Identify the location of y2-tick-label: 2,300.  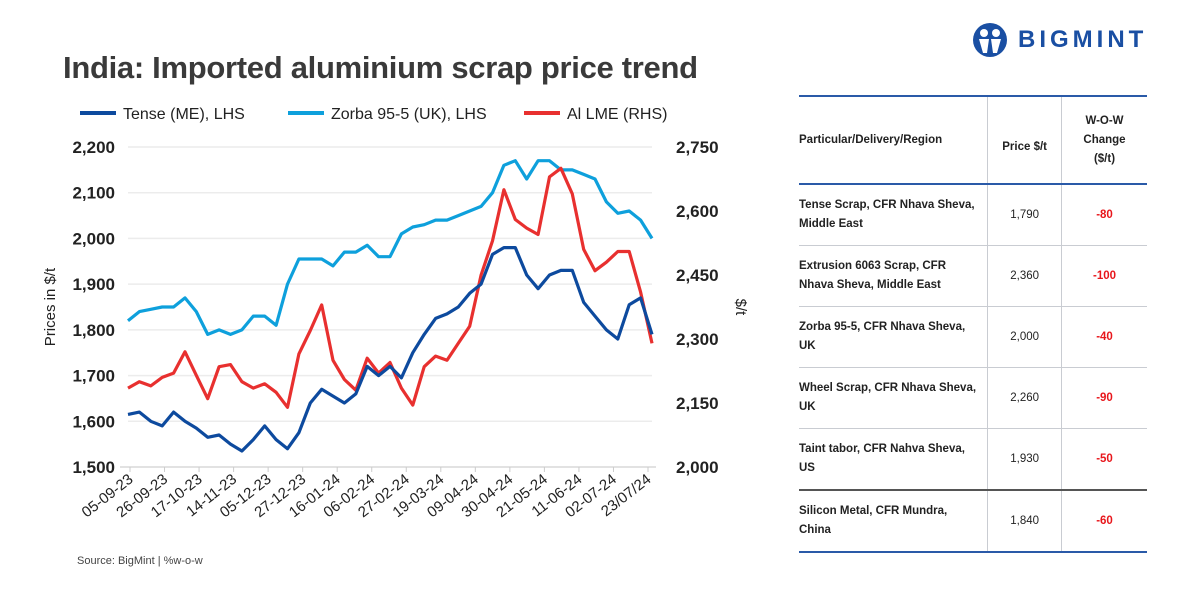
(697, 339).